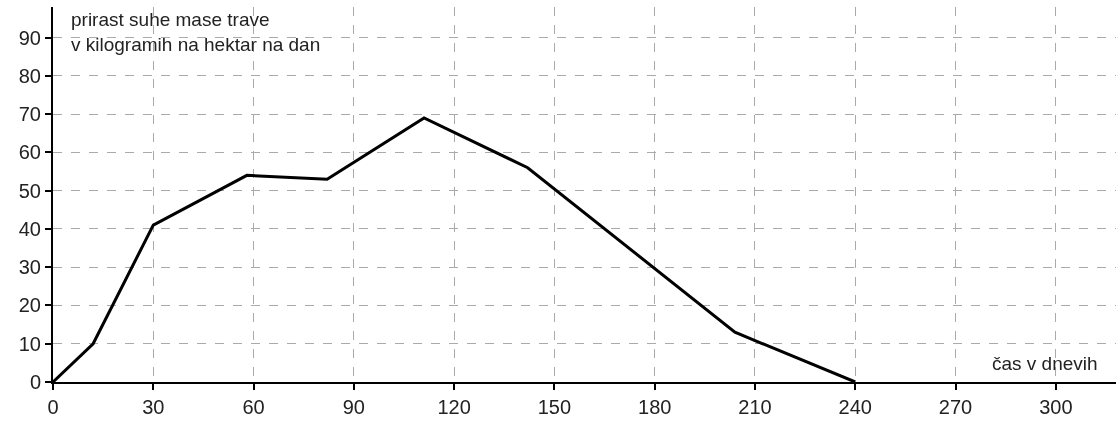 The width and height of the screenshot is (1120, 424). I want to click on x-tick-label: 60, so click(253, 407).